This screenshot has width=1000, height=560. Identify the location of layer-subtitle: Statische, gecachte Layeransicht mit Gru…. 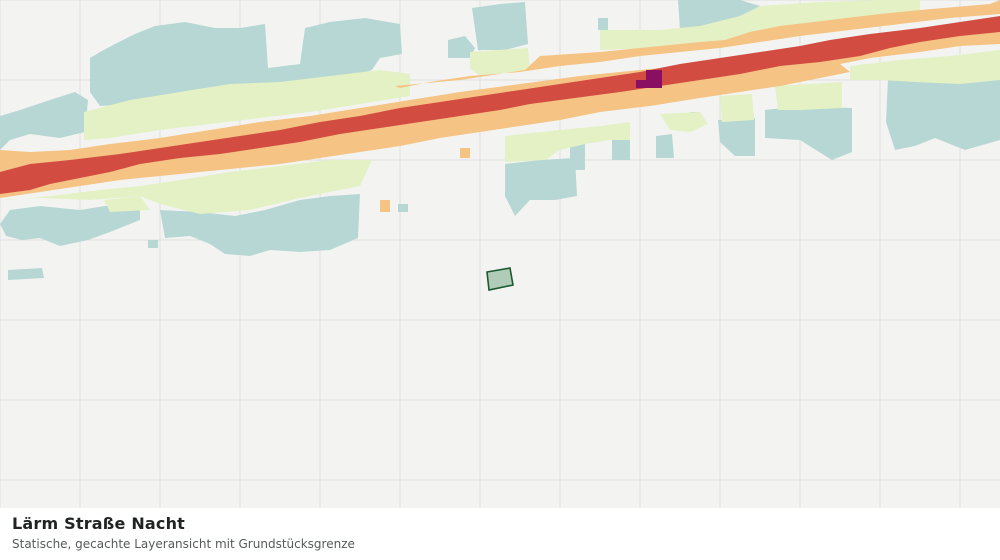
(183, 544).